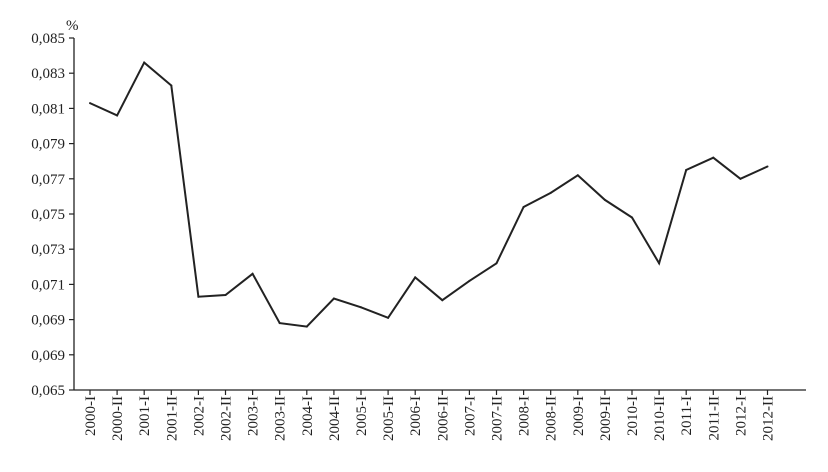  Describe the element at coordinates (687, 415) in the screenshot. I see `x-tick-label: 2011-I` at that location.